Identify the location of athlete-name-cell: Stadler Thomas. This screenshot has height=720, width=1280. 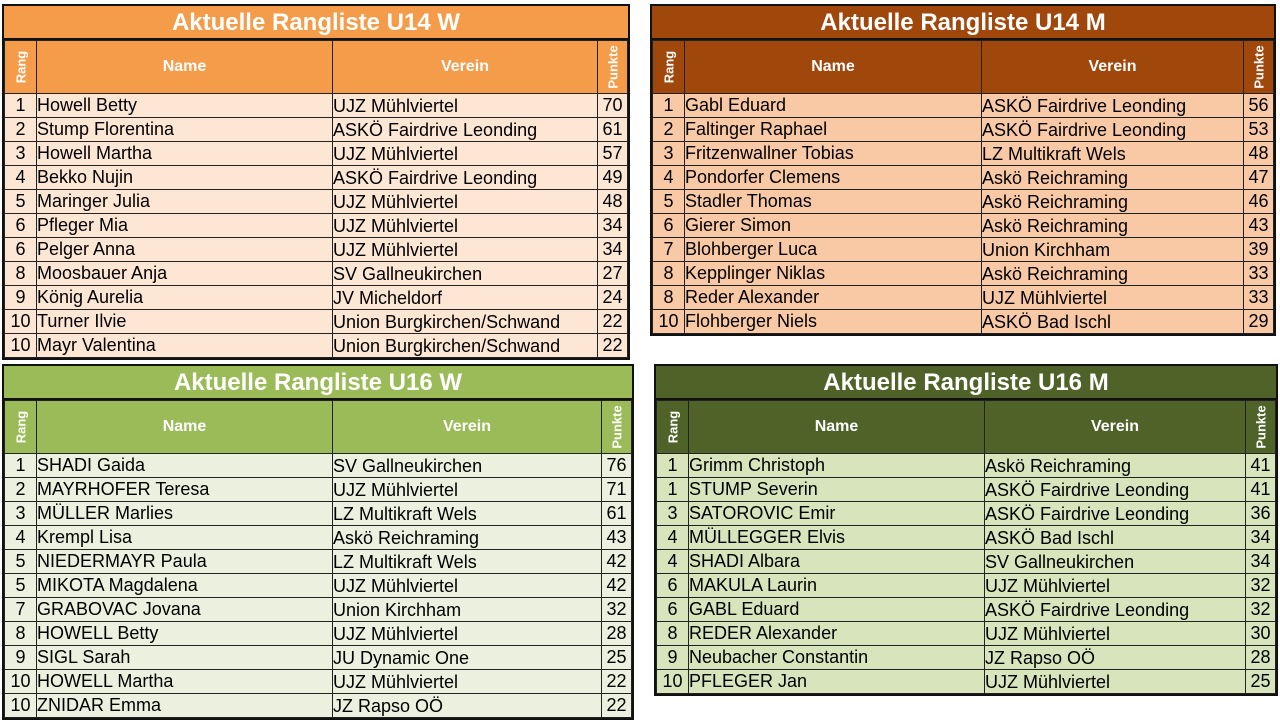
(833, 201).